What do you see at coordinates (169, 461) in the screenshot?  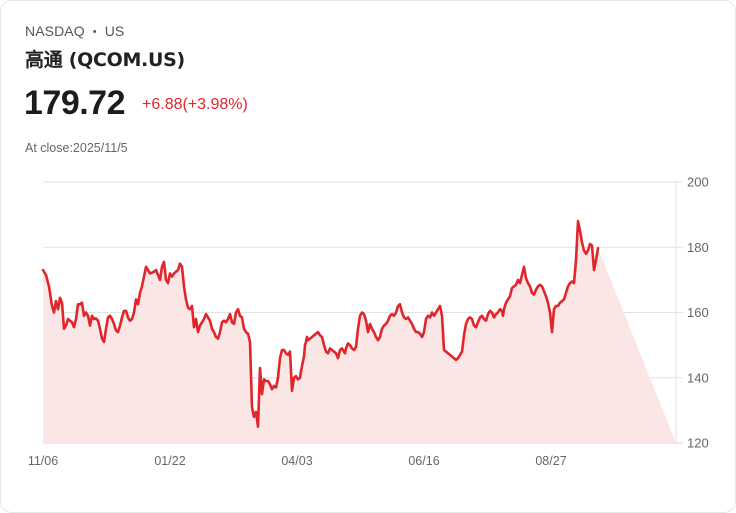 I see `x-tick-label: 01/22` at bounding box center [169, 461].